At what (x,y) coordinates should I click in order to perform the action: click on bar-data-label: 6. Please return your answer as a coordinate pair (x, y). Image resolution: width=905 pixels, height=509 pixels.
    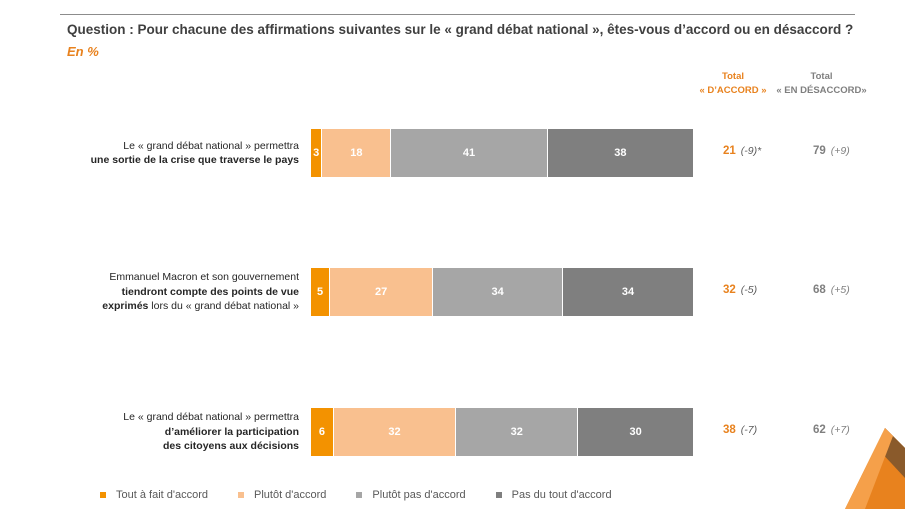
    Looking at the image, I should click on (322, 432).